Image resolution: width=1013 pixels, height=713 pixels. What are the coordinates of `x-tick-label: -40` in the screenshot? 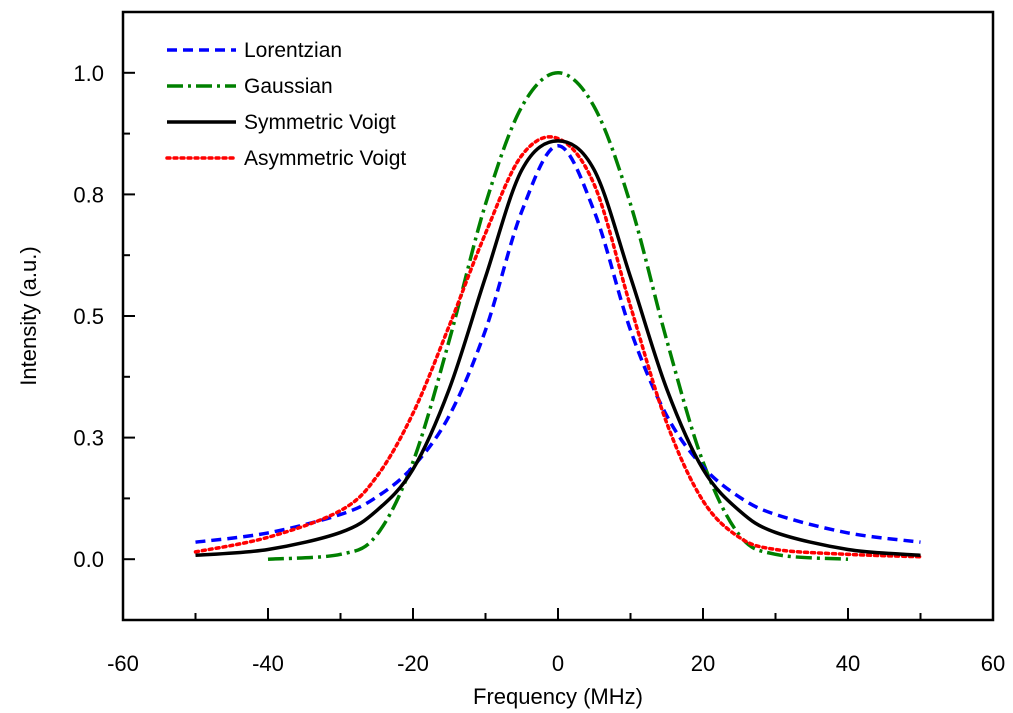 It's located at (268, 663).